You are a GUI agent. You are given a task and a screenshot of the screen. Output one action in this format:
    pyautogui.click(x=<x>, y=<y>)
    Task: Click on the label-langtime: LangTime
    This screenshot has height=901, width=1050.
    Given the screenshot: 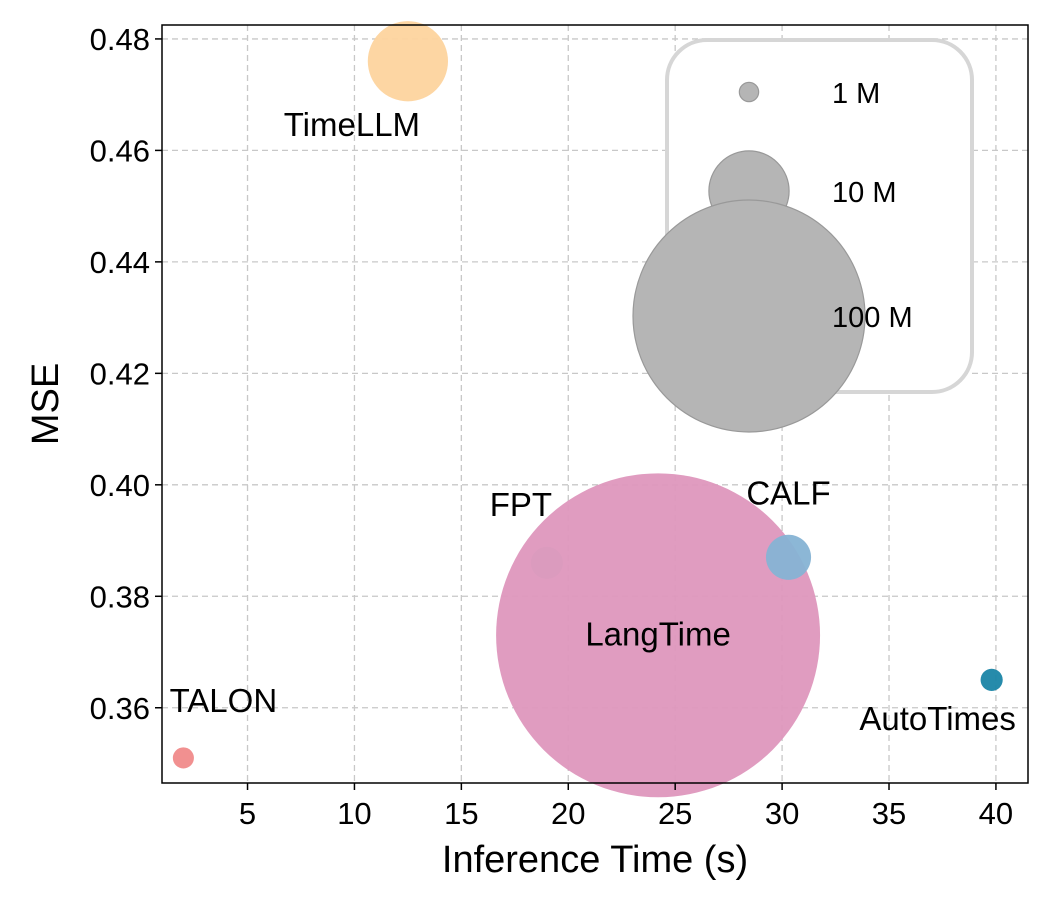 What is the action you would take?
    pyautogui.click(x=658, y=633)
    